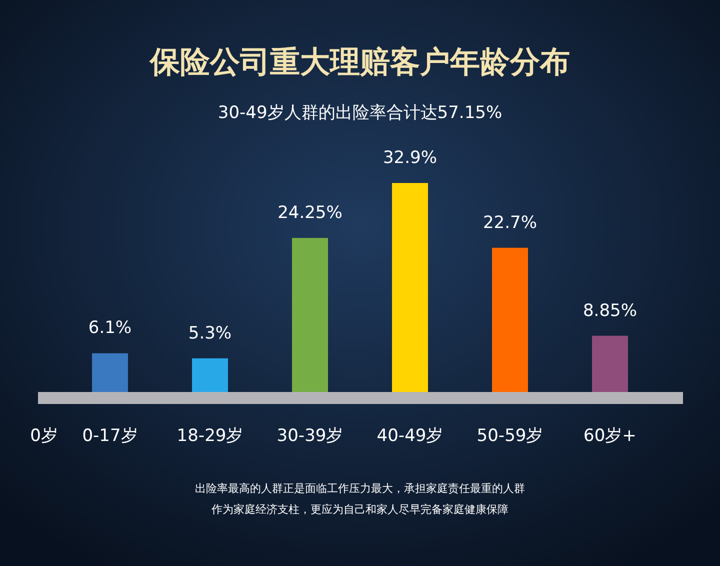  Describe the element at coordinates (110, 328) in the screenshot. I see `data-label: 6.1%` at that location.